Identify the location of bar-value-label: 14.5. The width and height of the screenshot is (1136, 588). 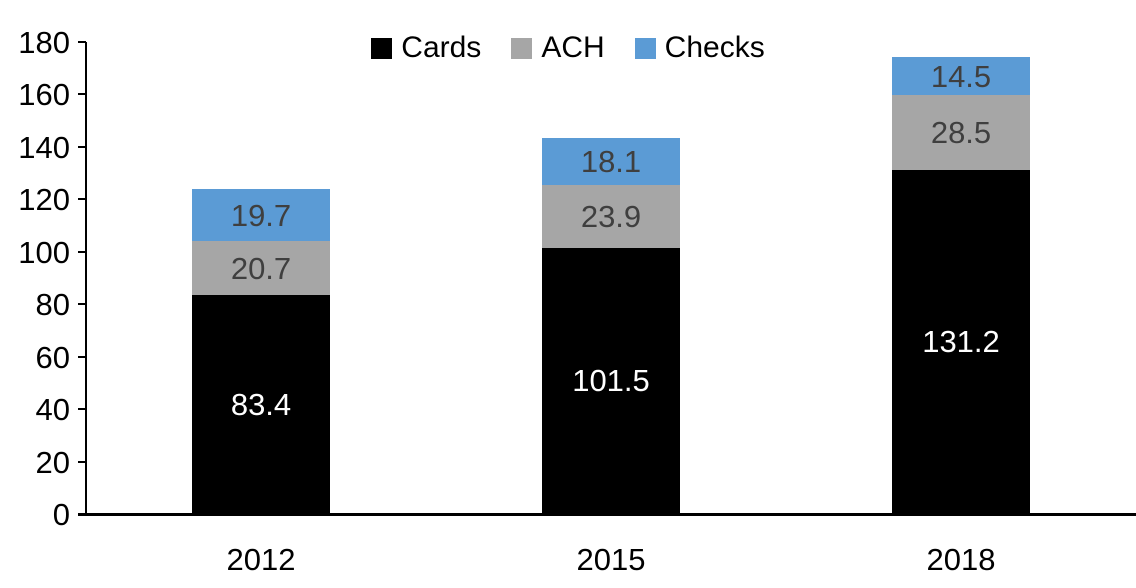
(961, 76).